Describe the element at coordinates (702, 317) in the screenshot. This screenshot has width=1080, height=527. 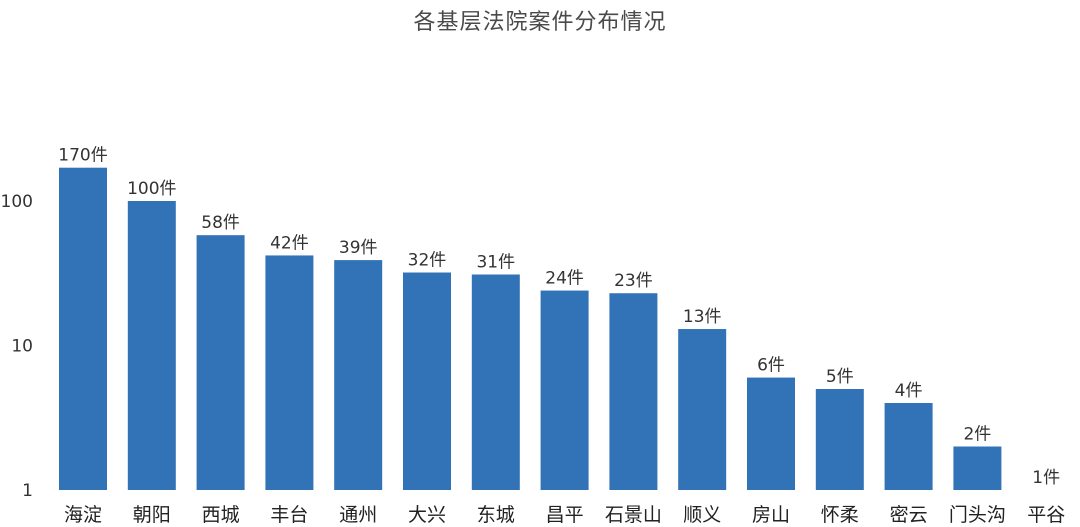
I see `data-label: 13件` at that location.